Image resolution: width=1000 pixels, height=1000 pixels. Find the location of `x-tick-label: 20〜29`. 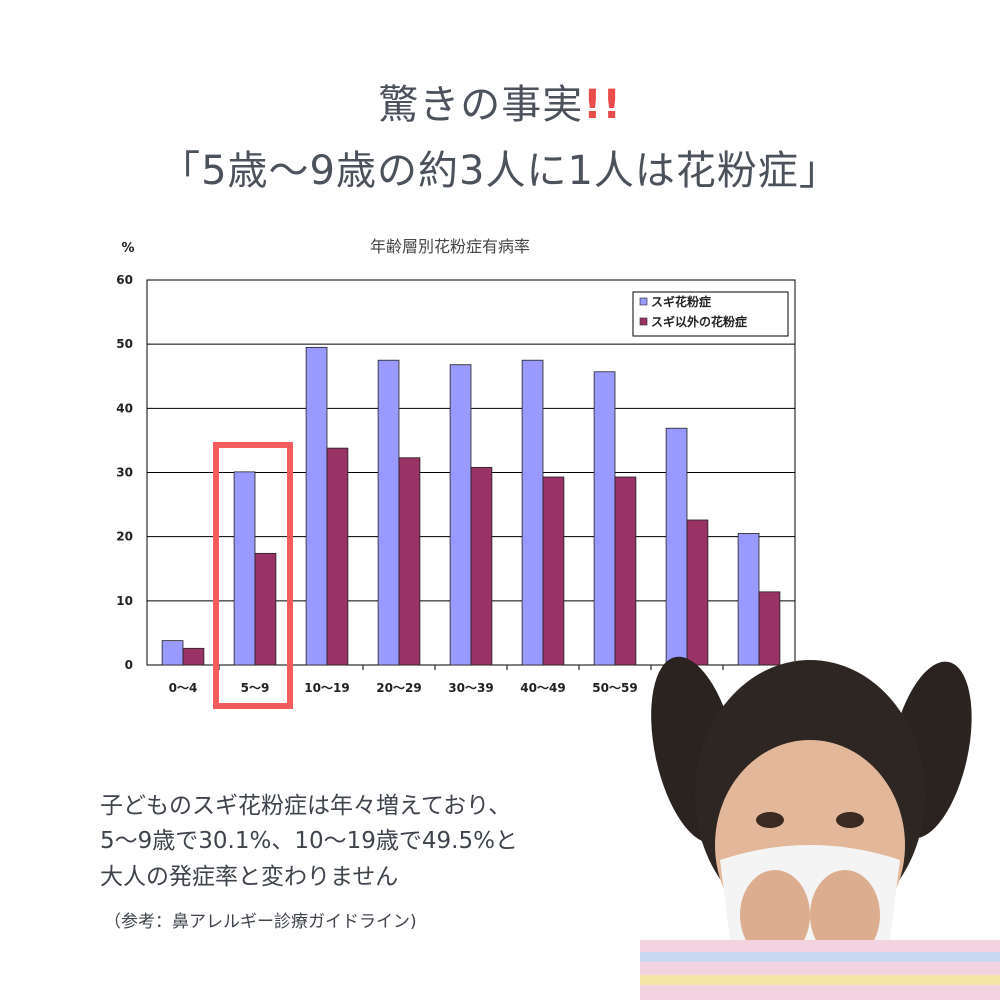

x-tick-label: 20〜29 is located at coordinates (398, 688).